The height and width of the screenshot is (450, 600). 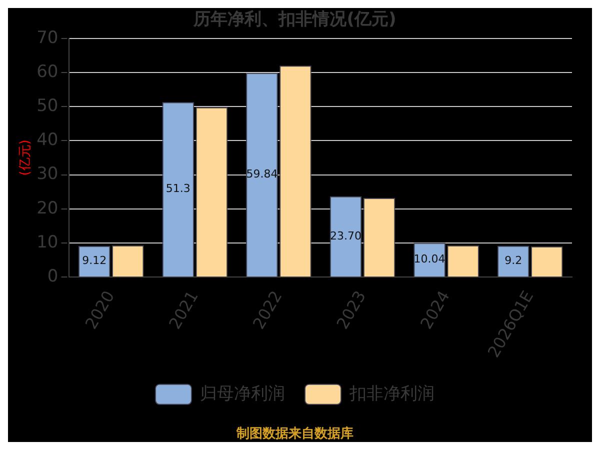 What do you see at coordinates (47, 106) in the screenshot?
I see `y-tick-label: 50` at bounding box center [47, 106].